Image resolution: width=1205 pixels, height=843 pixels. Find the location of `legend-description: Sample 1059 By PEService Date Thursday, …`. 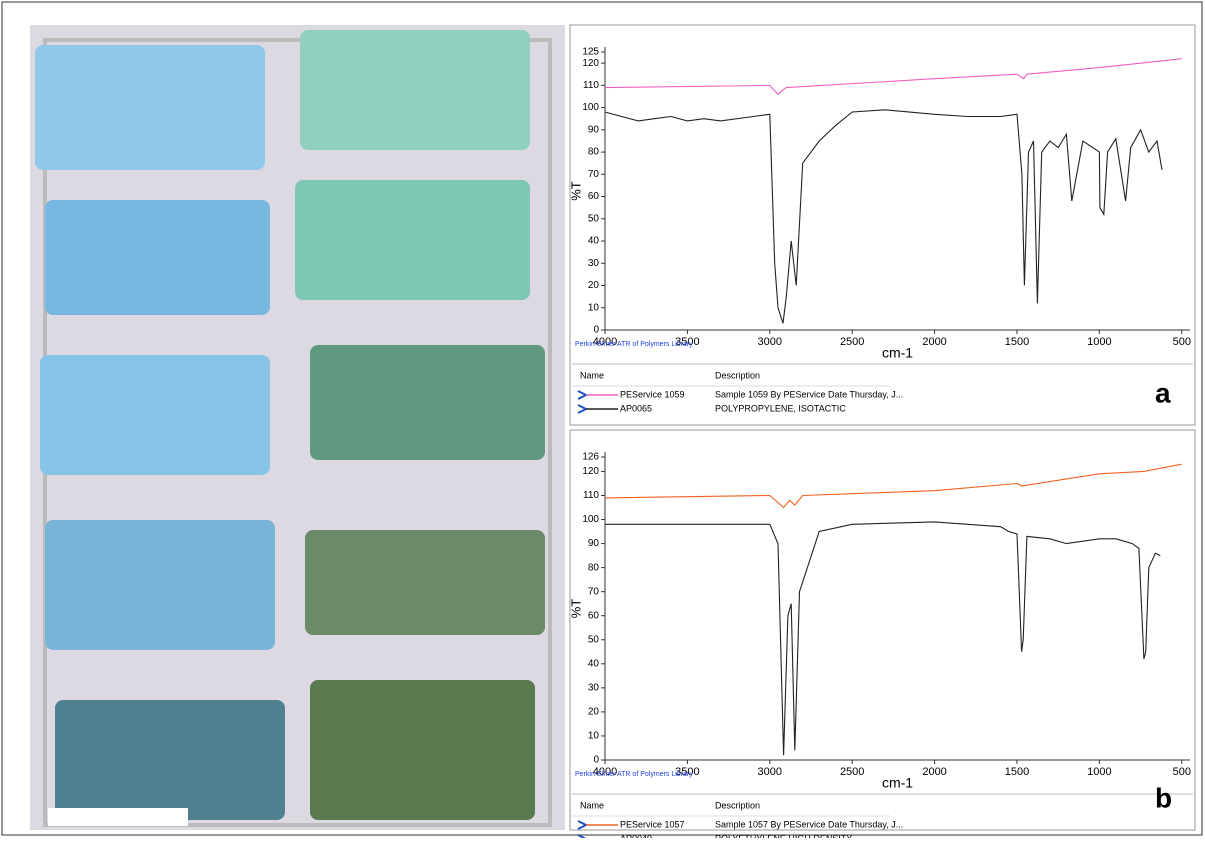

legend-description: Sample 1059 By PEService Date Thursday, … is located at coordinates (809, 394).